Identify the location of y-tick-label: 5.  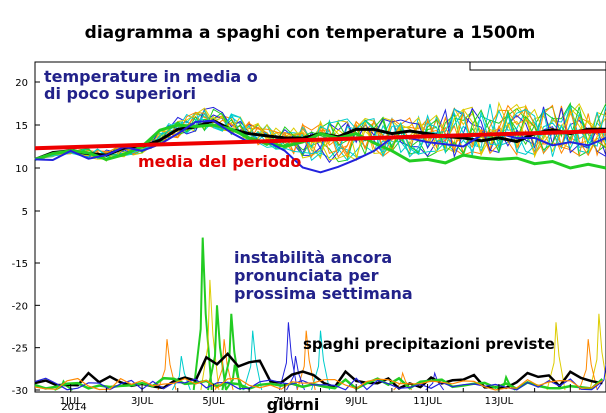
(25, 212).